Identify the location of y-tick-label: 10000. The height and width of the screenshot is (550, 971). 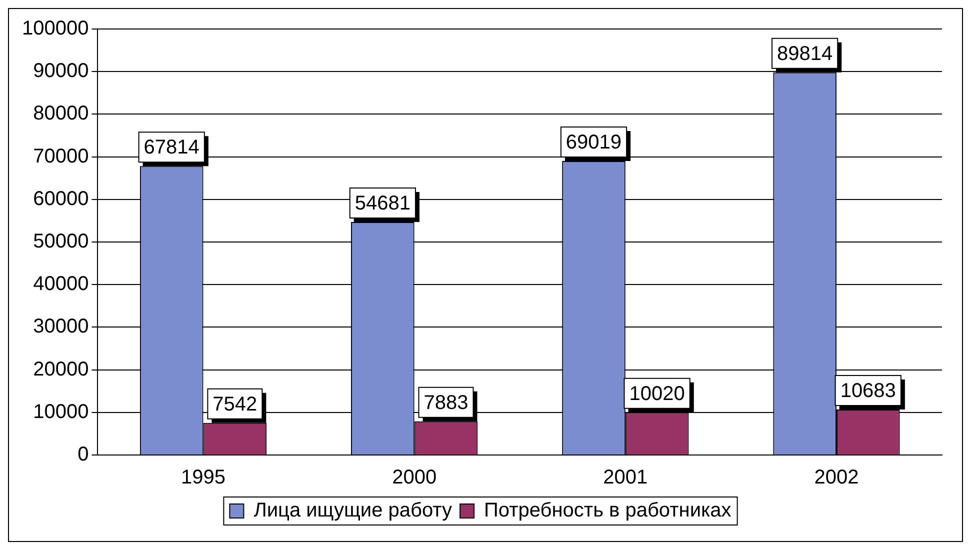
(61, 411).